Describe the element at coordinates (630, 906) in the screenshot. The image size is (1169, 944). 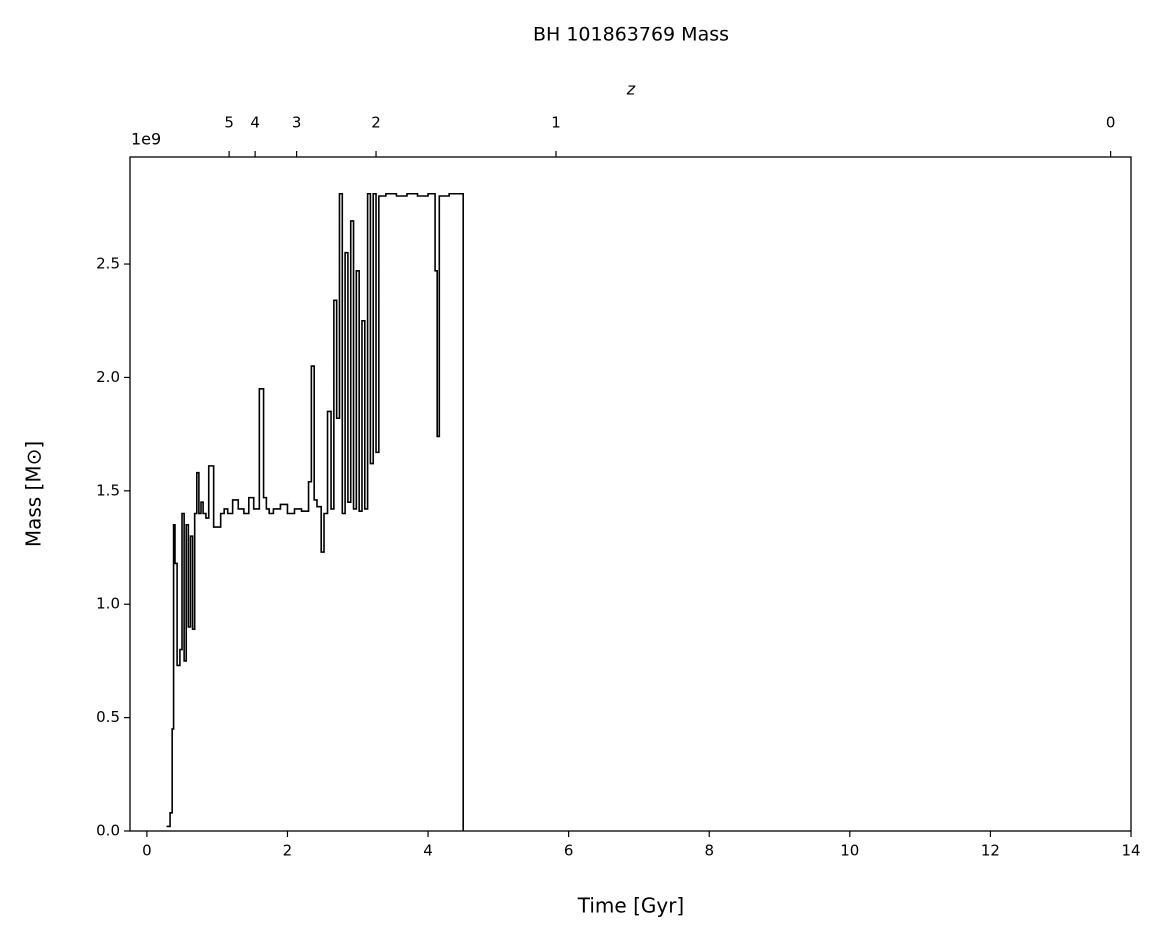
I see `x-axis-label: Time [Gyr]` at that location.